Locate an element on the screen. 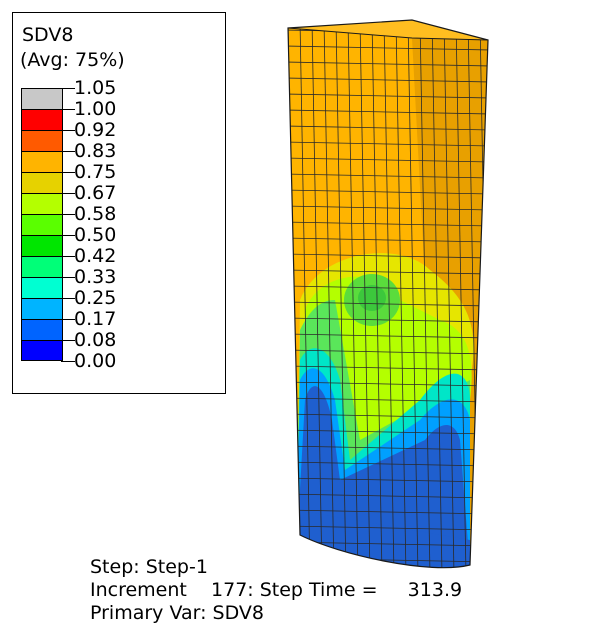 The image size is (604, 625). model-edge is located at coordinates (388, 34).